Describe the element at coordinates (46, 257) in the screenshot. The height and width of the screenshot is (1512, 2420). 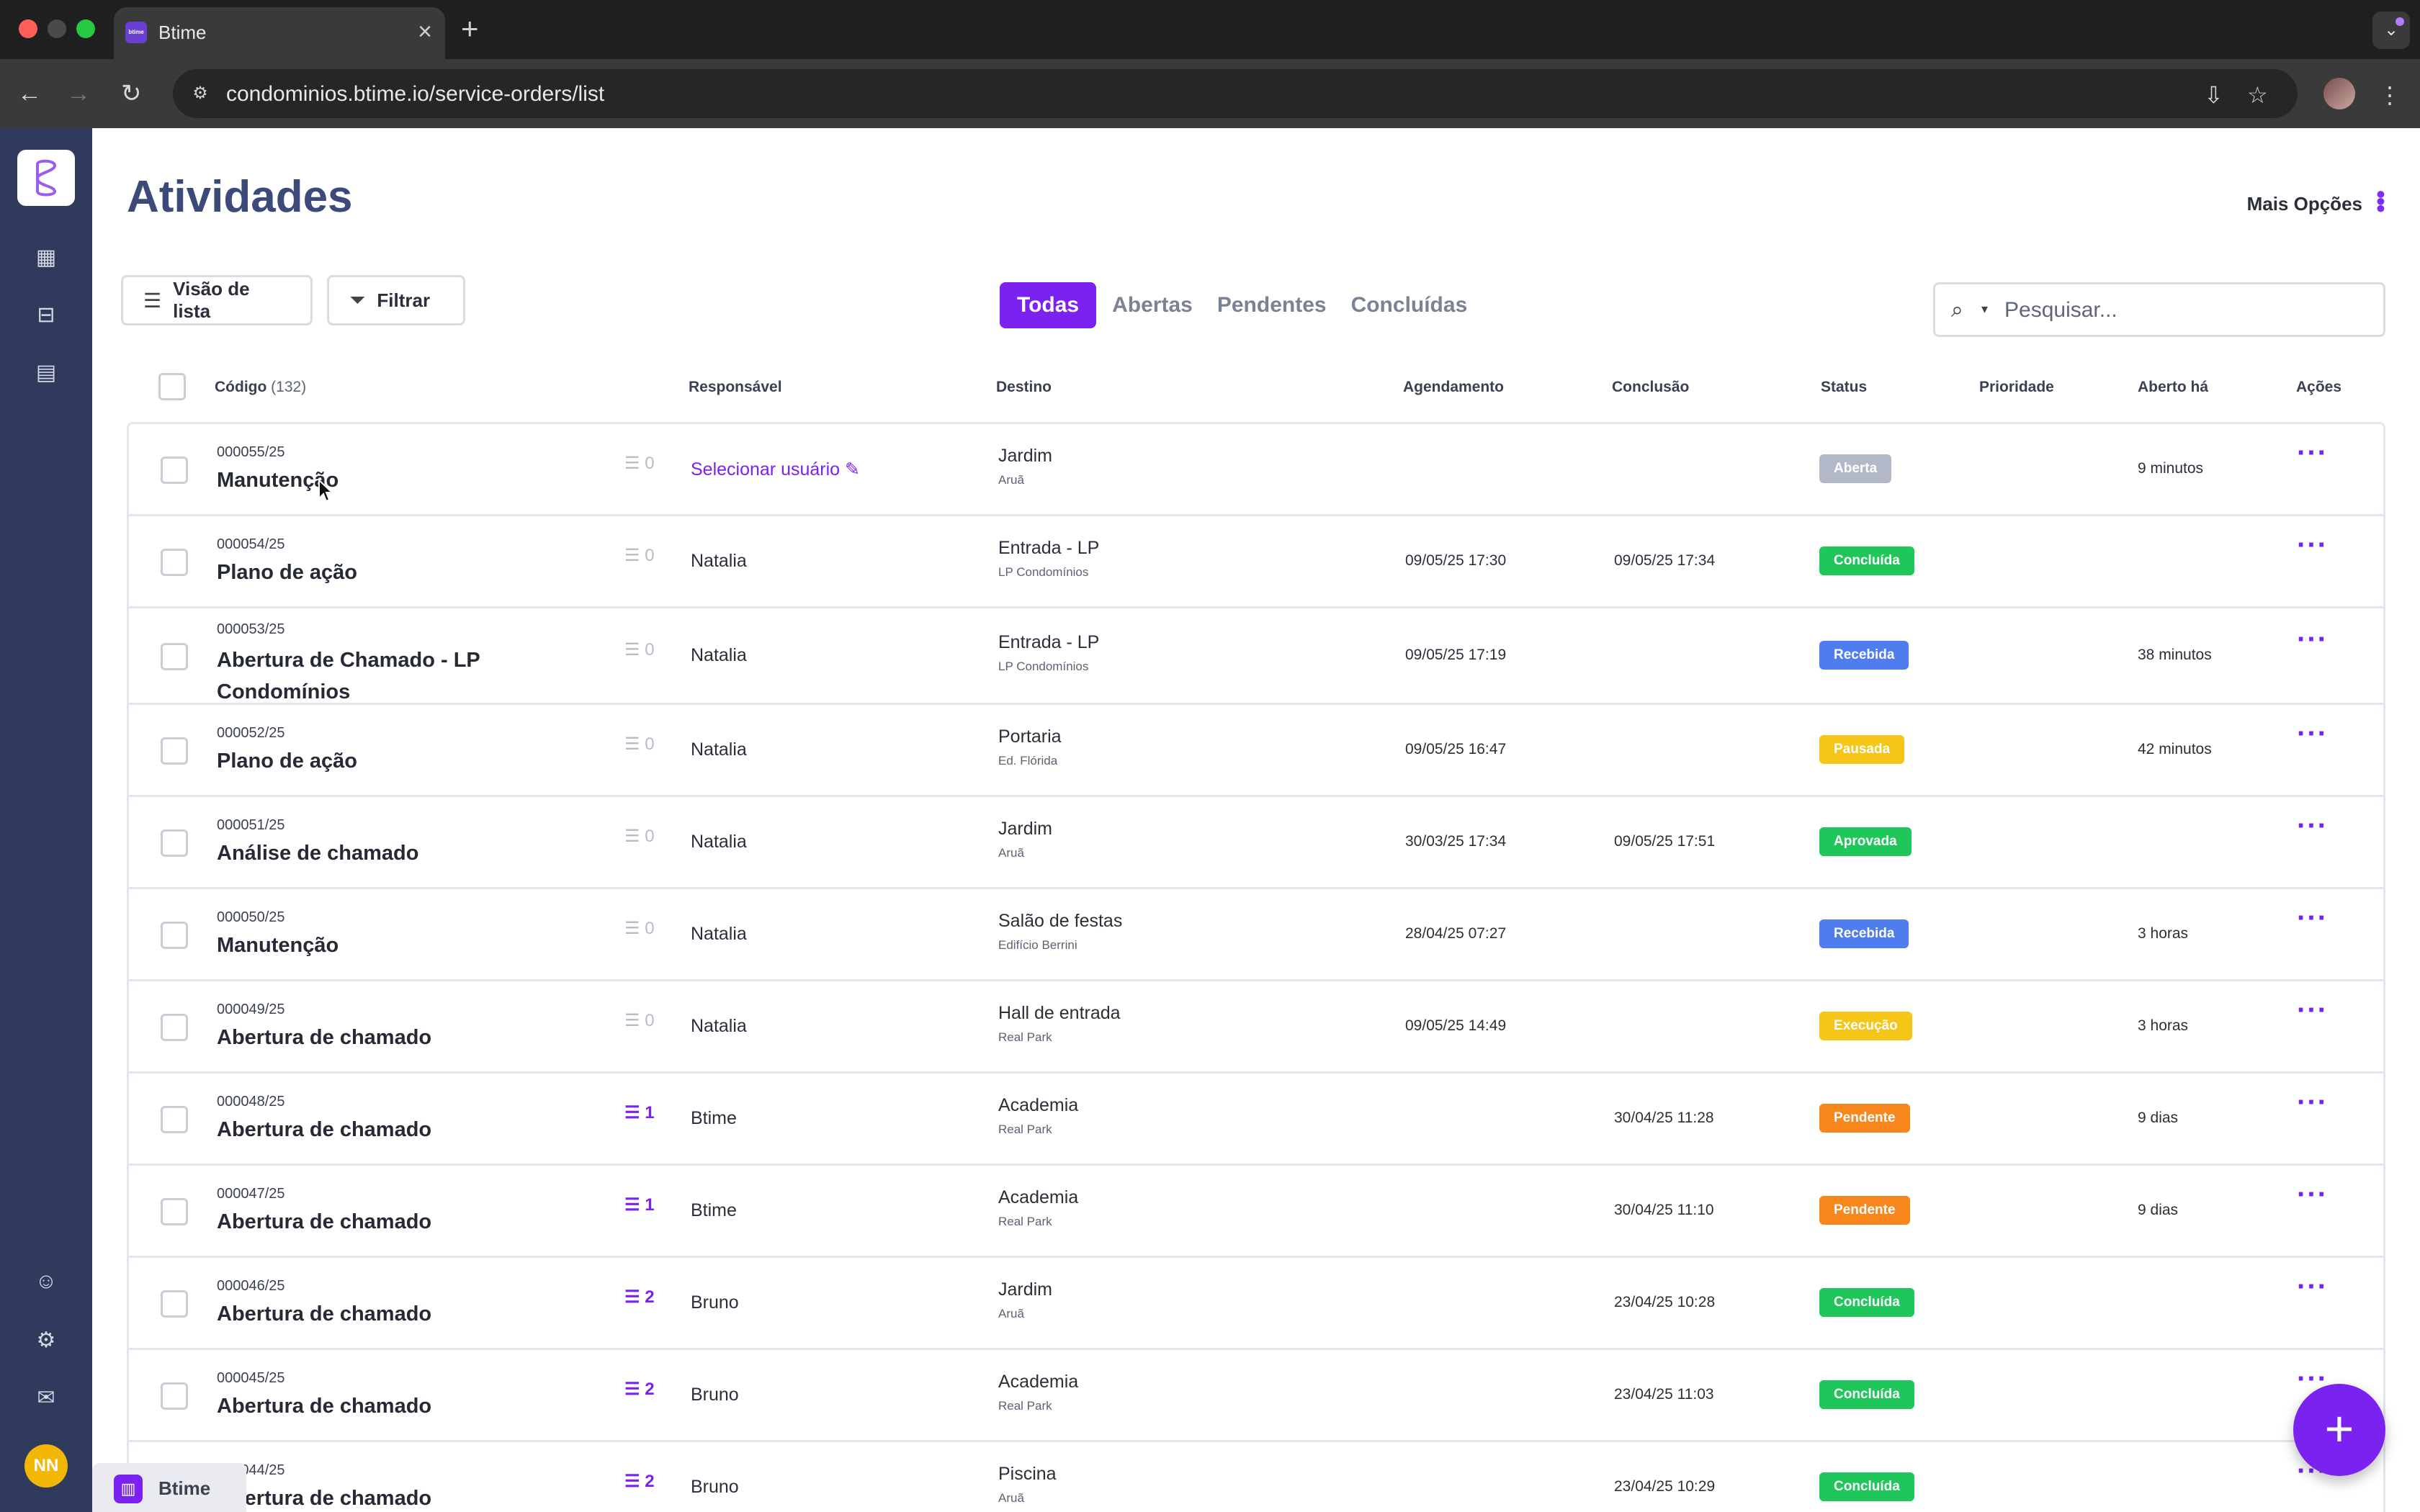
I see `dashboard-icon: ▦` at that location.